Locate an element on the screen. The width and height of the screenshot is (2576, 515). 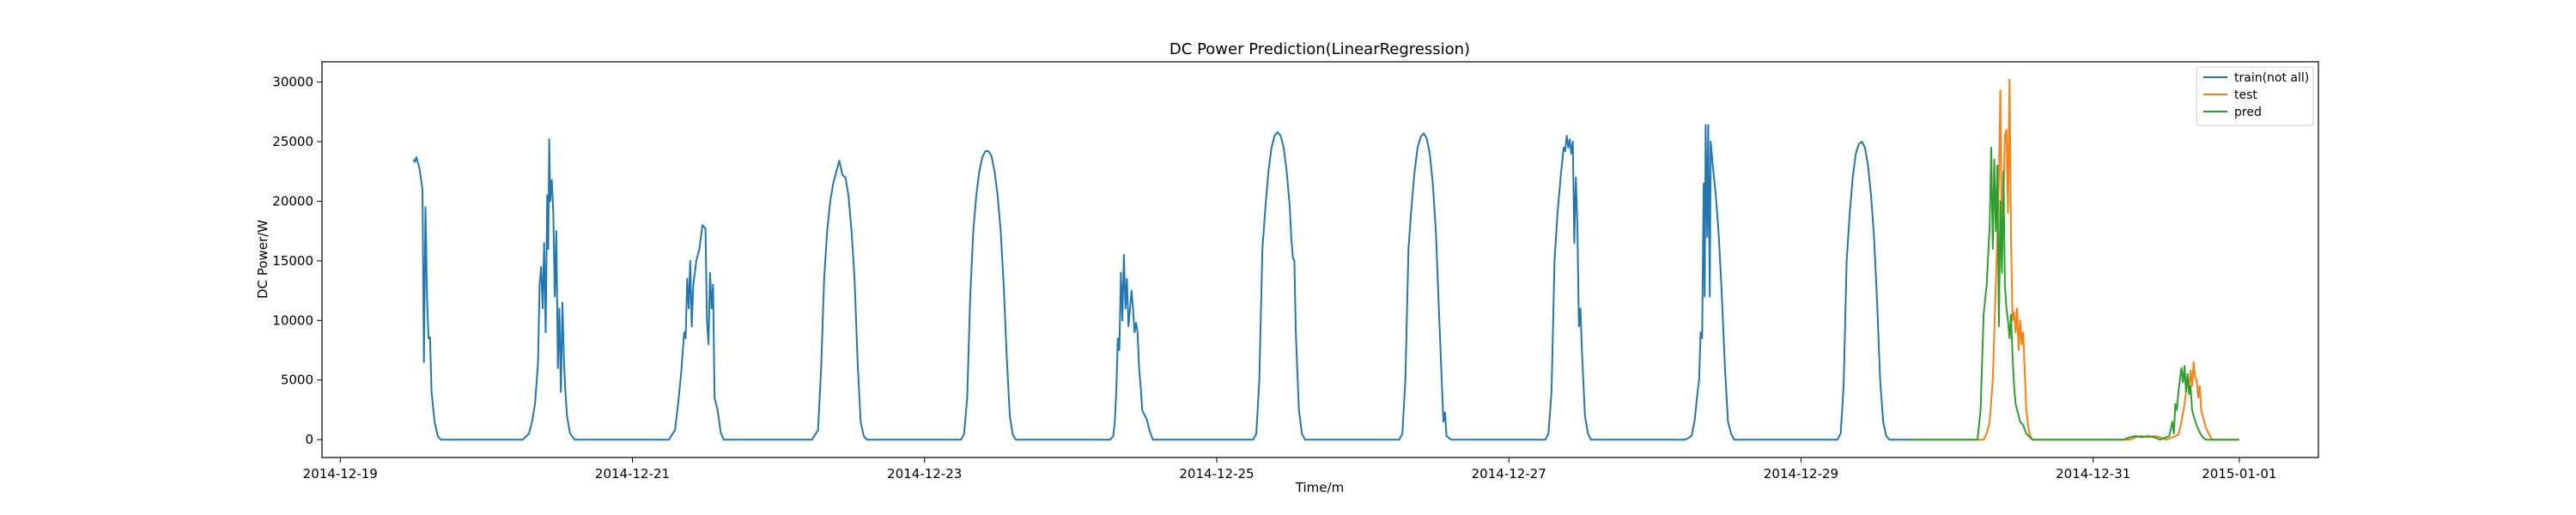
x-tick-label: 2014-12-31 is located at coordinates (2093, 474).